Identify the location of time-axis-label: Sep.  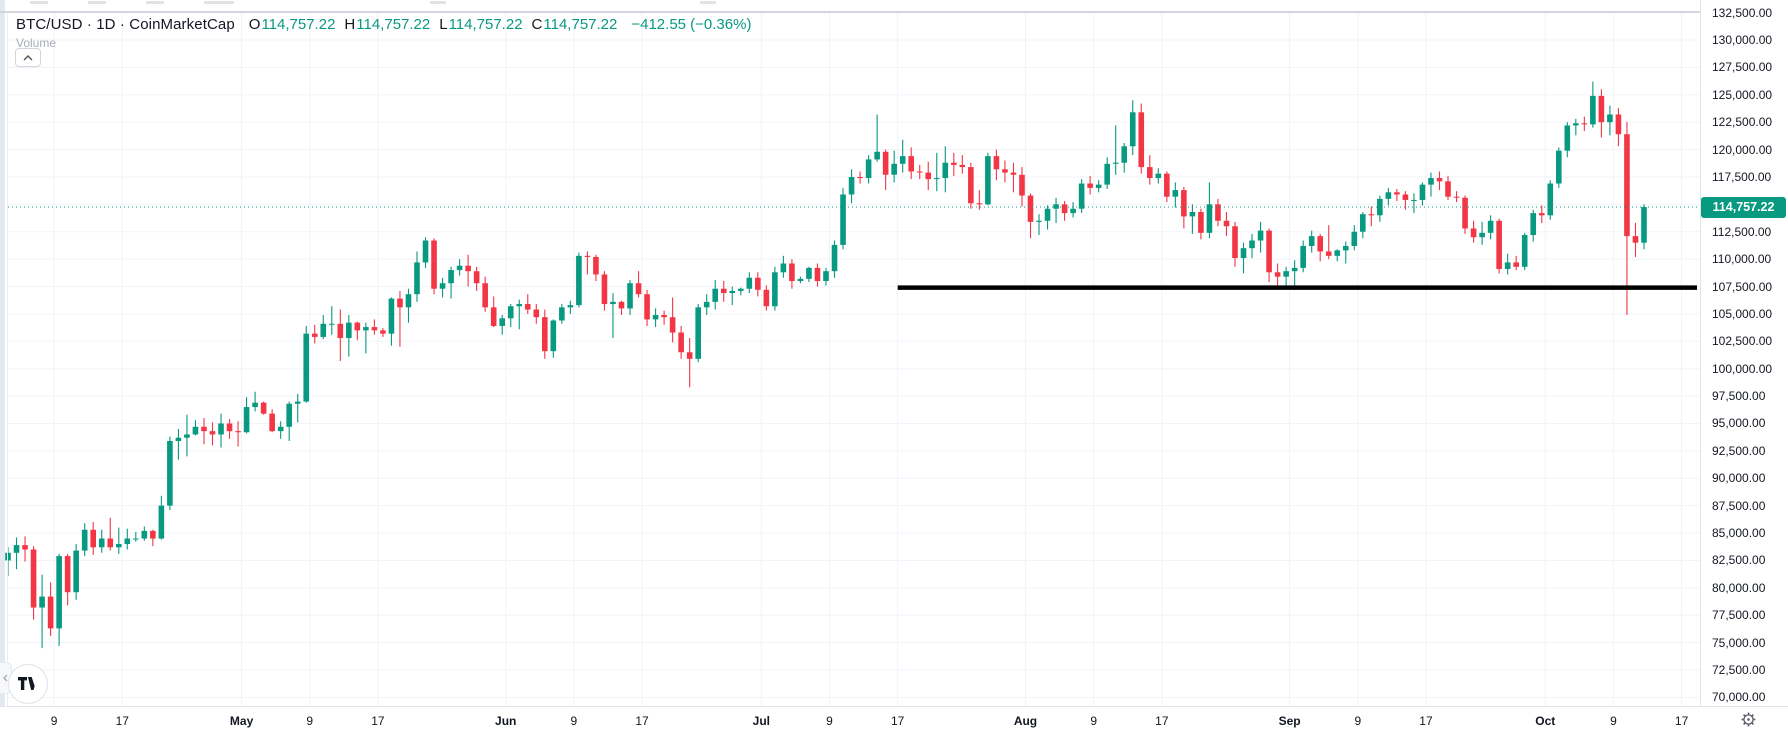
(1289, 721).